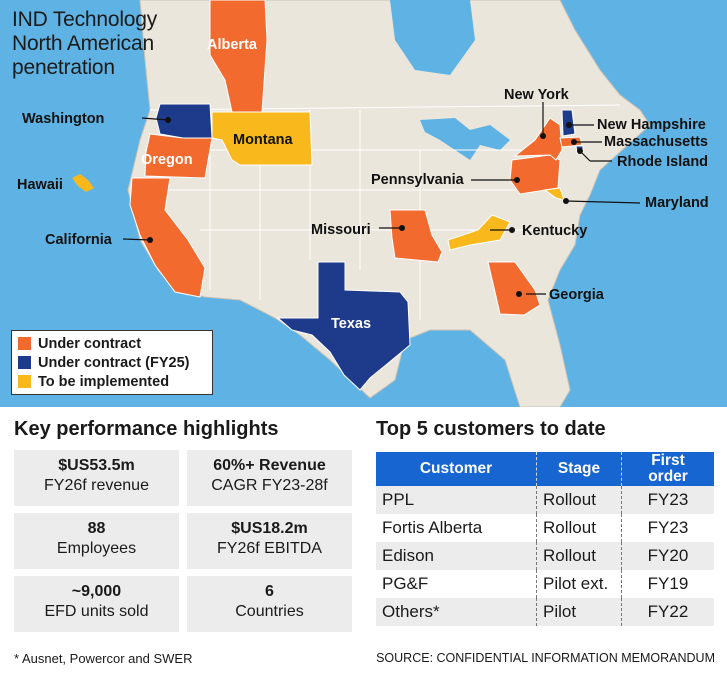 This screenshot has width=727, height=677. What do you see at coordinates (96, 611) in the screenshot?
I see `kpi-label: EFD units sold` at bounding box center [96, 611].